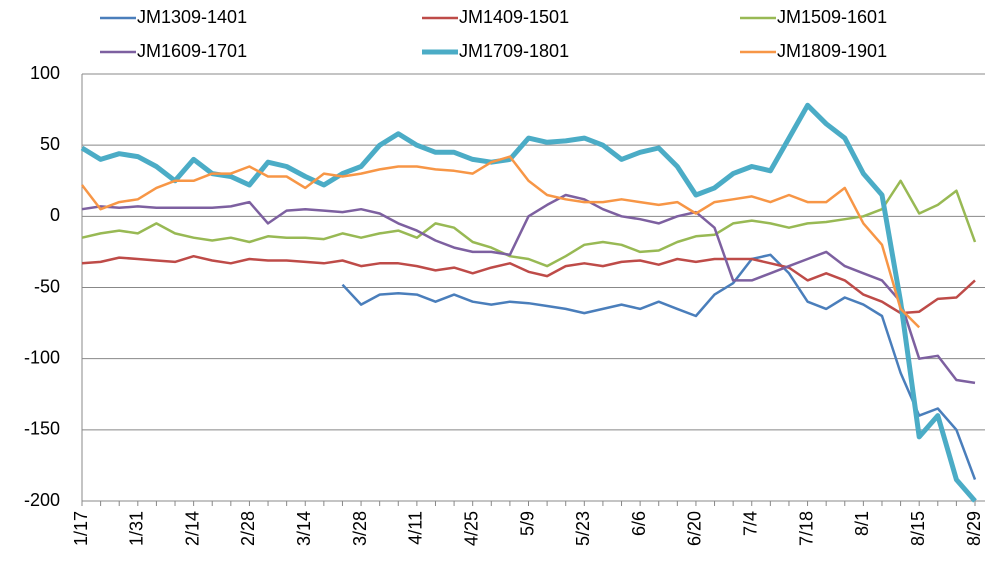  I want to click on legend-label: JM1409-1501, so click(514, 17).